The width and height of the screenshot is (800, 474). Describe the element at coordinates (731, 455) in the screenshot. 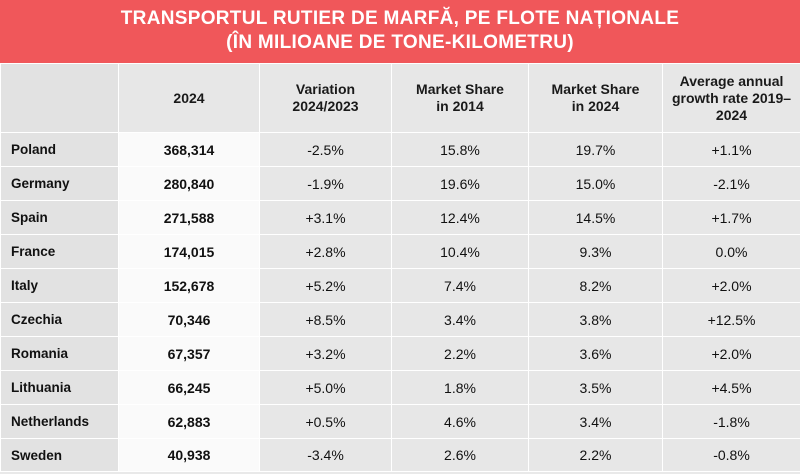

I see `growth-rate-cell: -0.8%` at that location.